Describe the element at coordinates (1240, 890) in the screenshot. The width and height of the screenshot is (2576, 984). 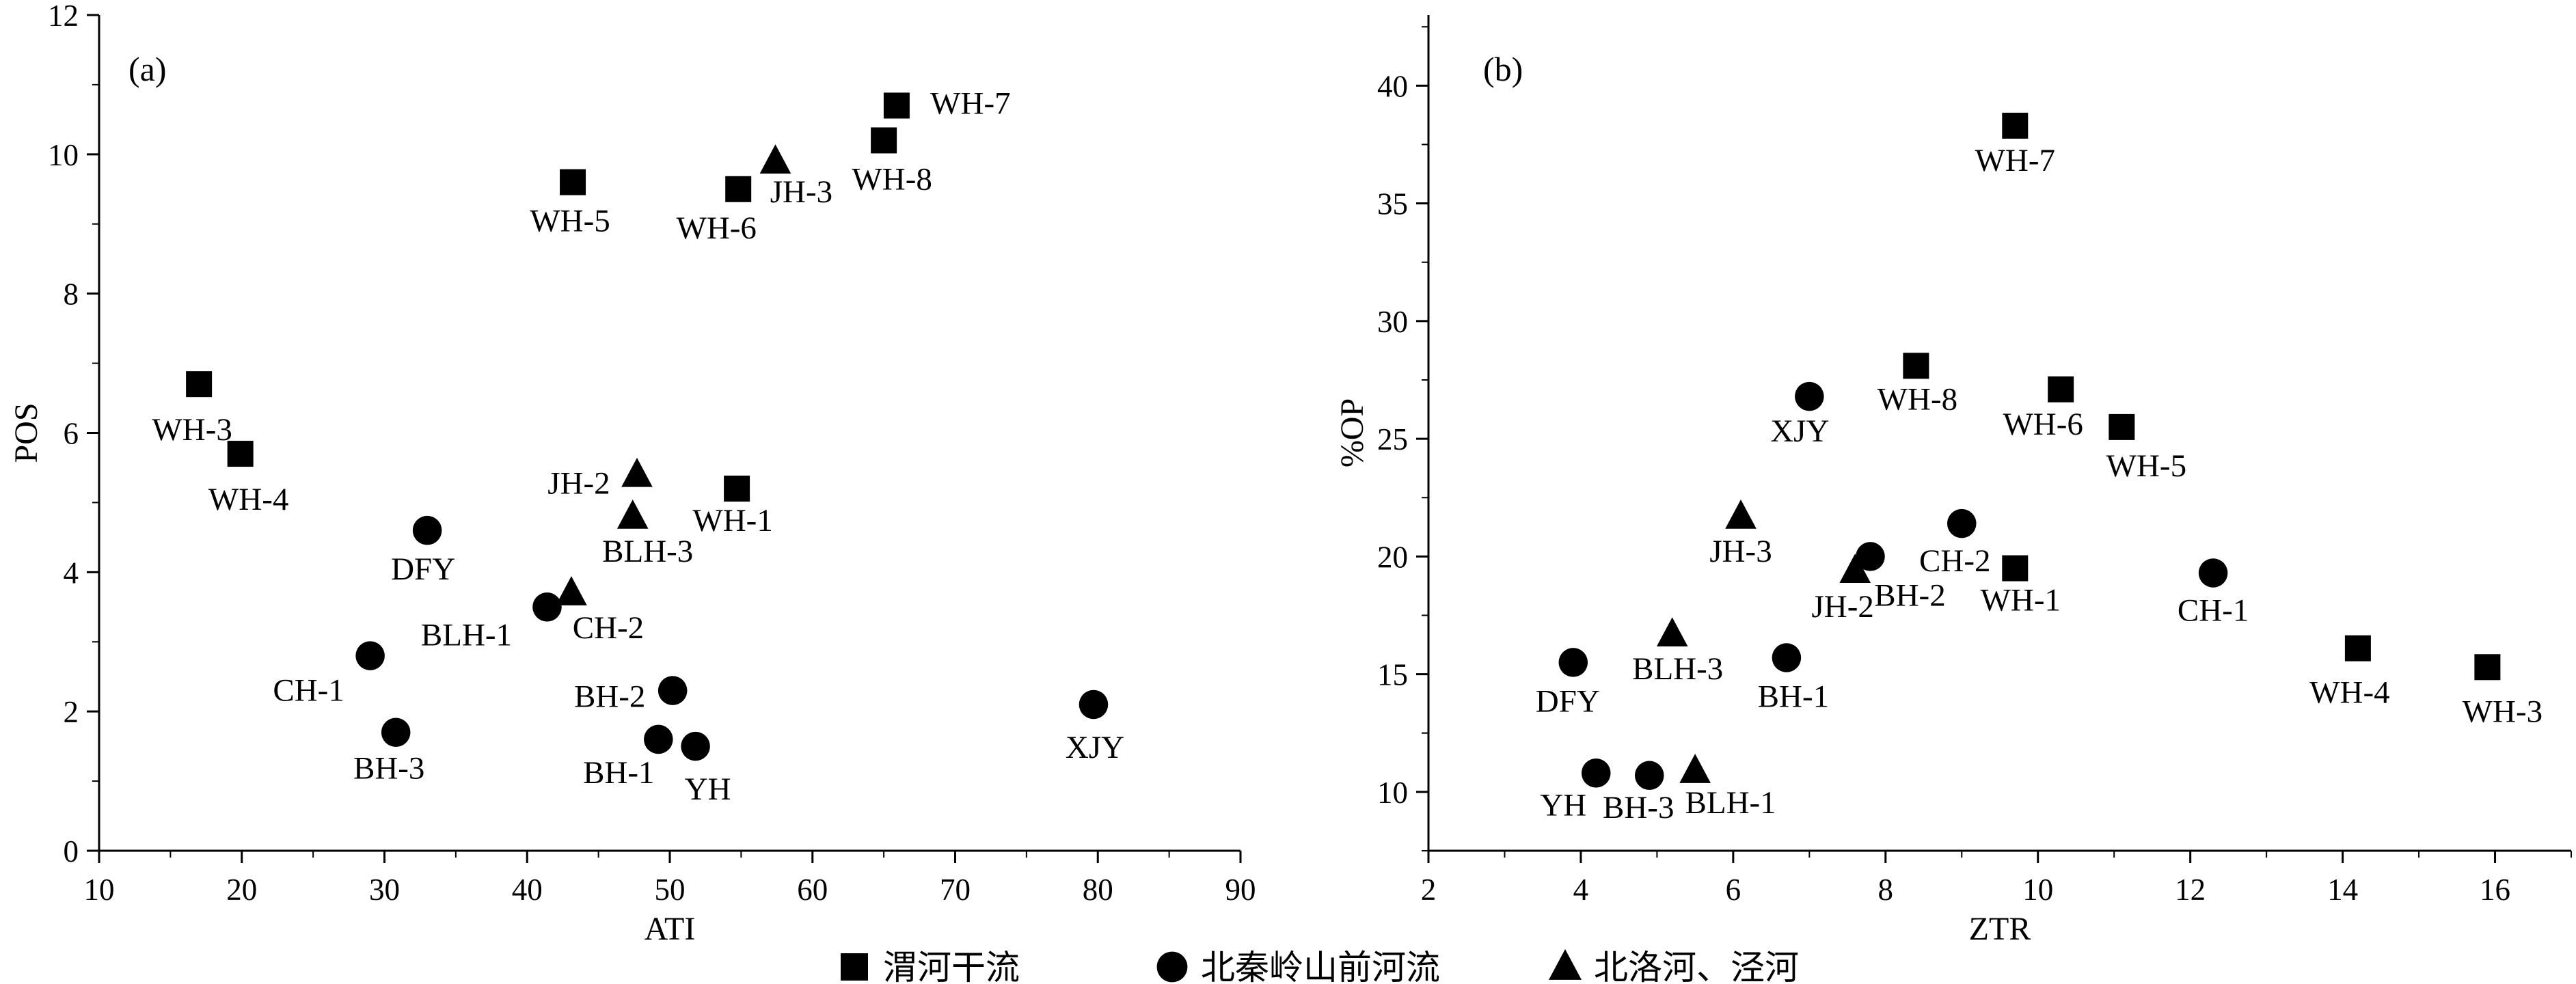
I see `x-tick-label: 90` at that location.